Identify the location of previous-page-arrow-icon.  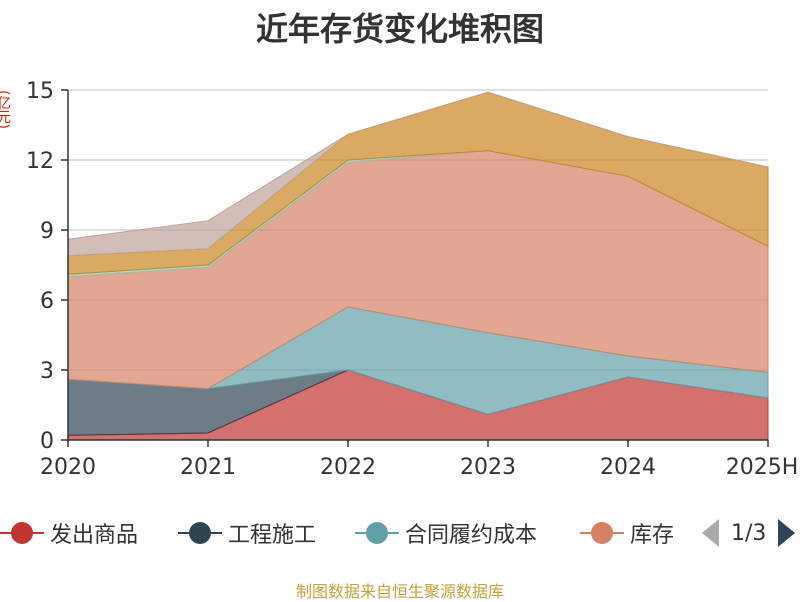
(710, 533).